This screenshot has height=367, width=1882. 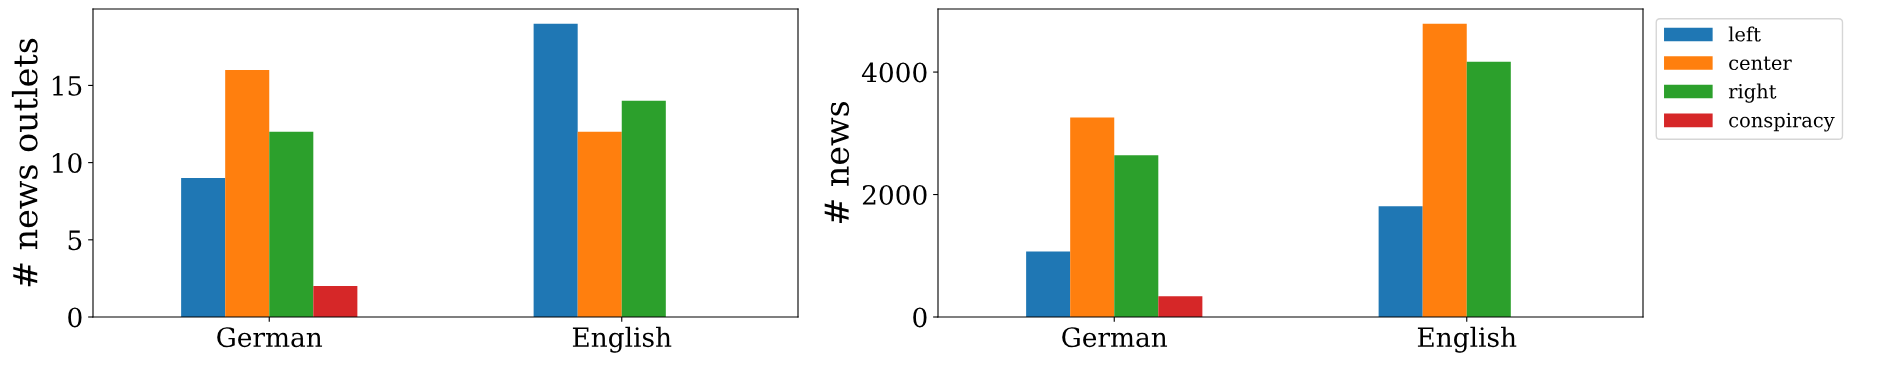 What do you see at coordinates (1782, 122) in the screenshot?
I see `legend-label: conspiracy` at bounding box center [1782, 122].